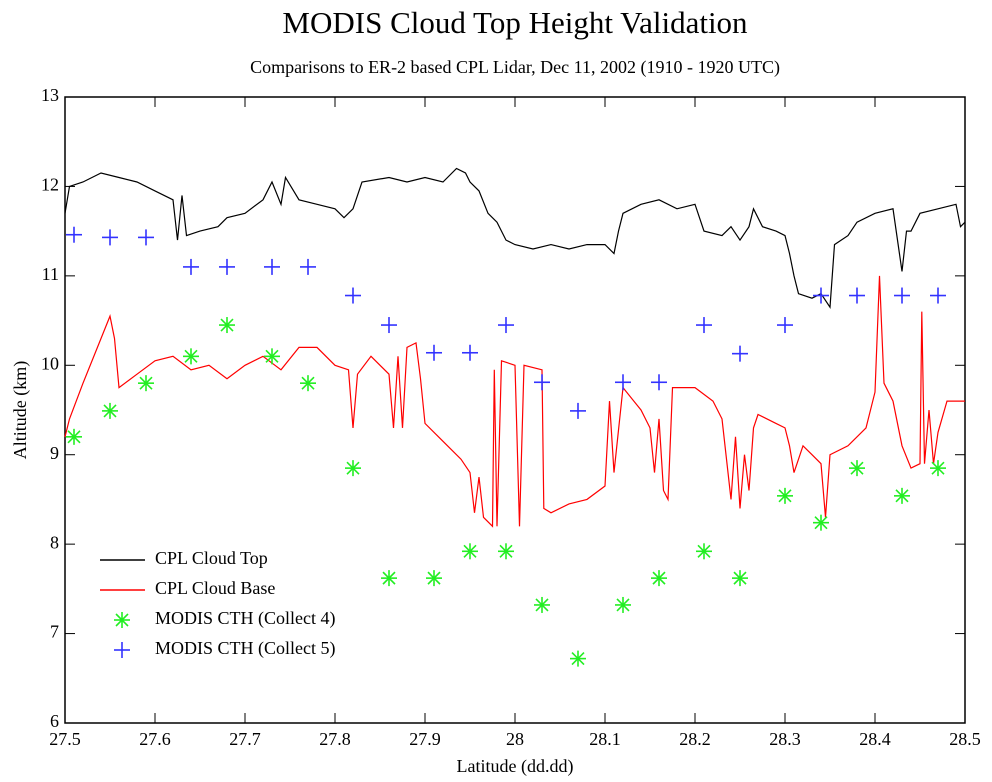 The height and width of the screenshot is (782, 992). Describe the element at coordinates (425, 739) in the screenshot. I see `x-tick-label: 27.9` at that location.